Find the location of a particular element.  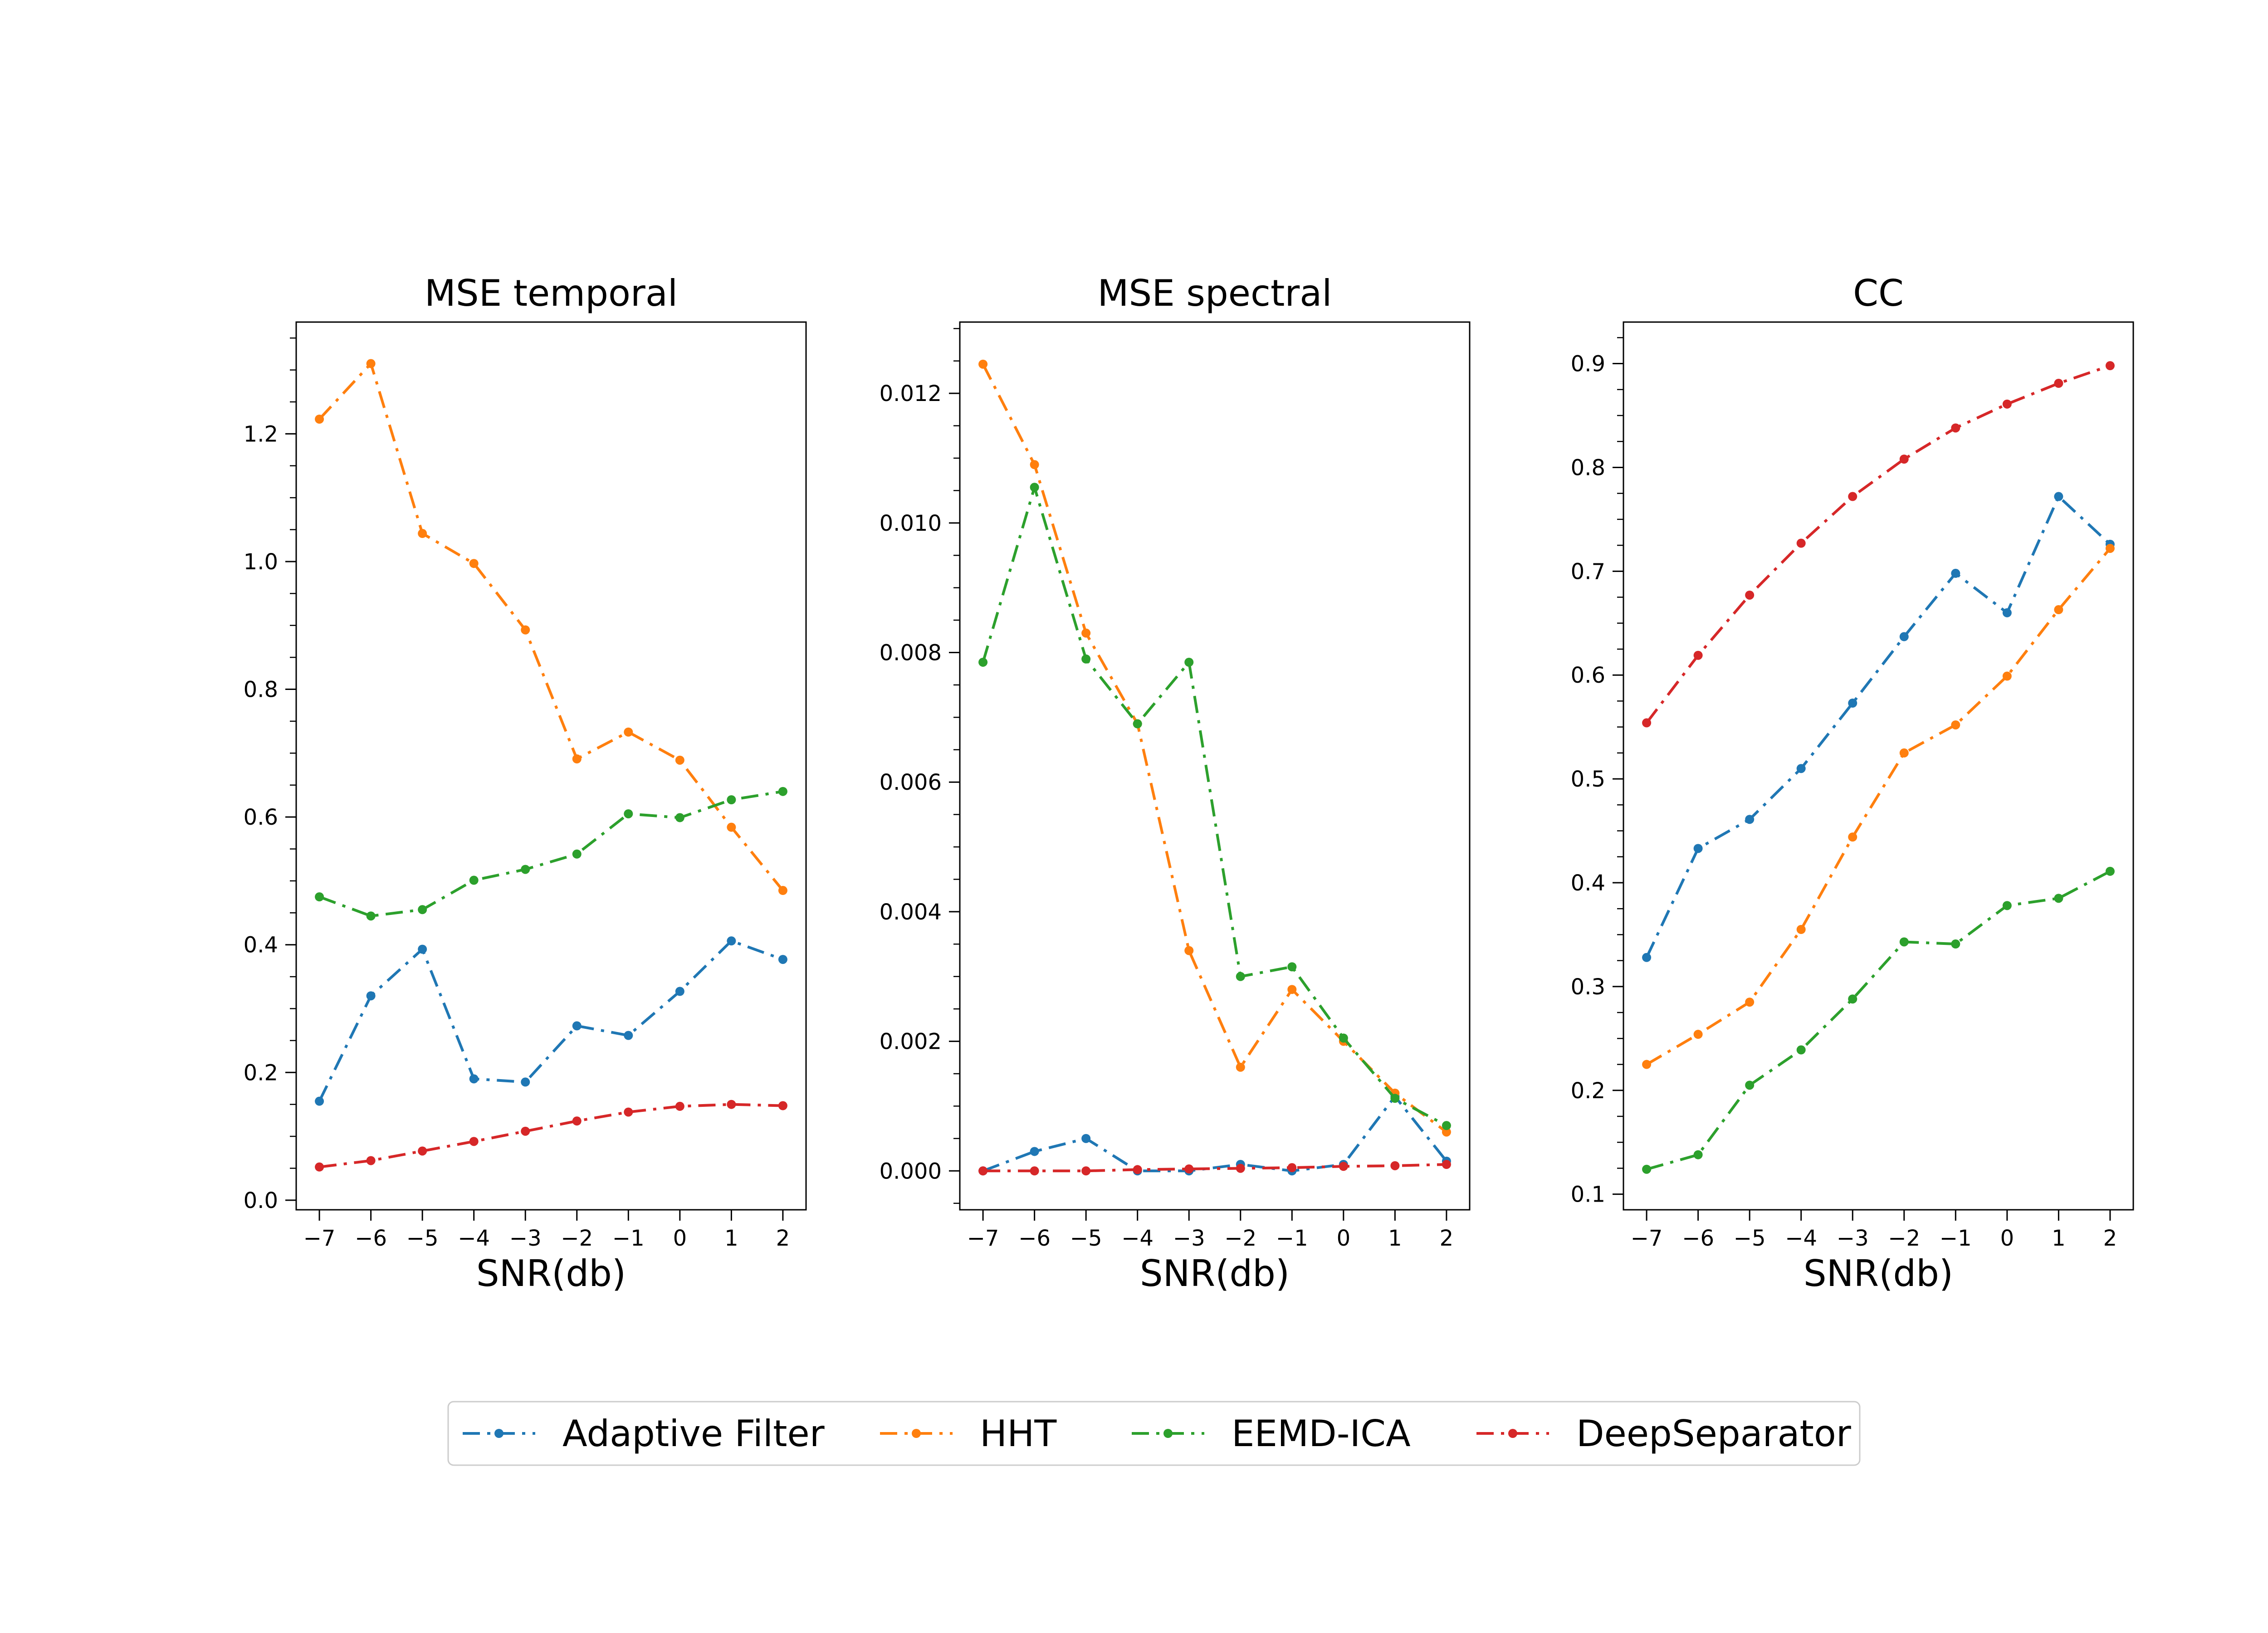

y-tick-label: 0.010 is located at coordinates (911, 523).